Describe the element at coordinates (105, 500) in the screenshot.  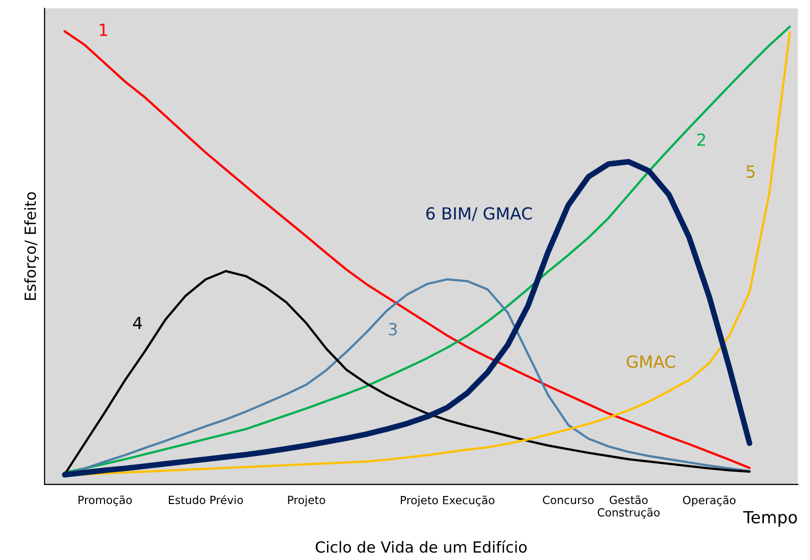
I see `x-tick-label: Promoção` at that location.